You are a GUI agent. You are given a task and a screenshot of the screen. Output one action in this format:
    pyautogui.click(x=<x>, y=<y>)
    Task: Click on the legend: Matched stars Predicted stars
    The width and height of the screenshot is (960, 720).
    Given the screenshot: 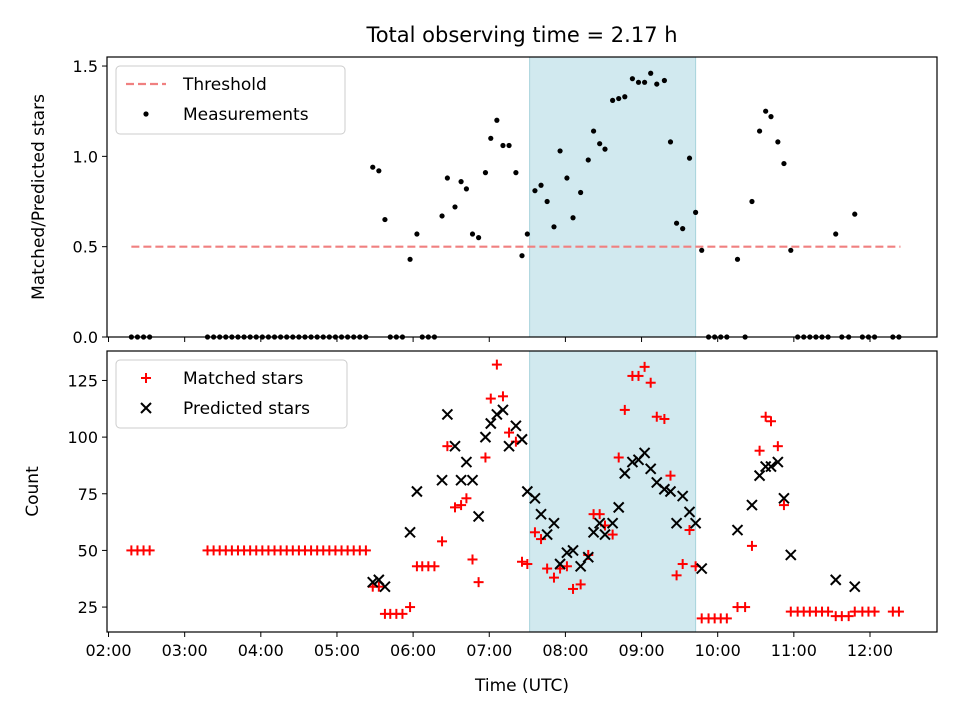 What is the action you would take?
    pyautogui.click(x=231, y=394)
    